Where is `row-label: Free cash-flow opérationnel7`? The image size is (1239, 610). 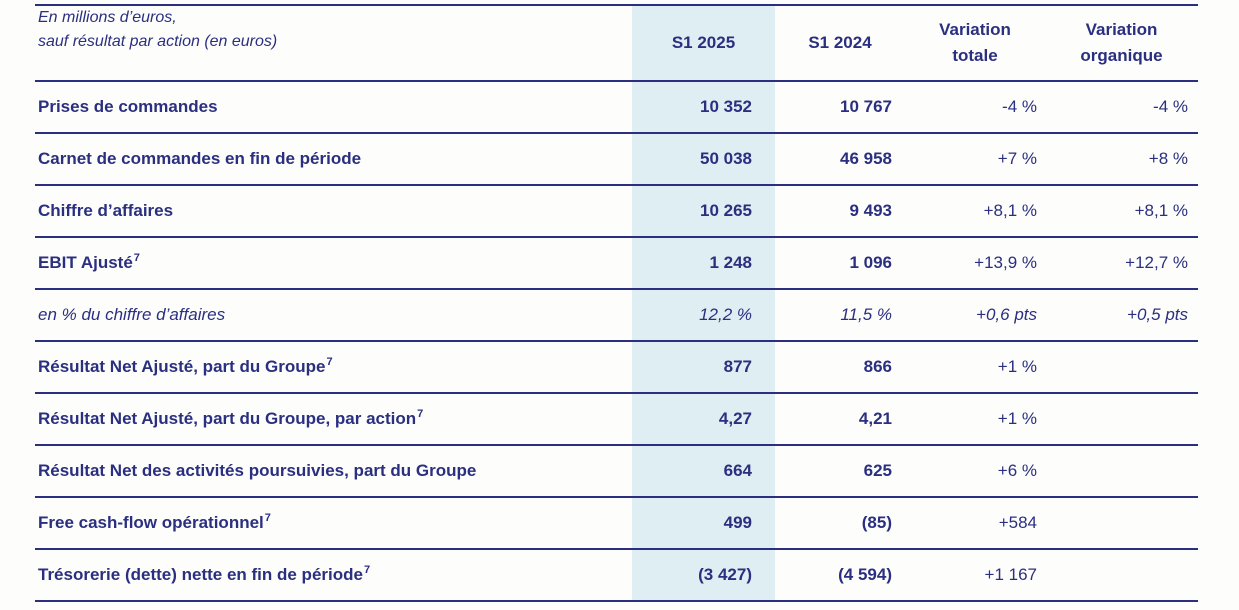 row-label: Free cash-flow opérationnel7 is located at coordinates (154, 522).